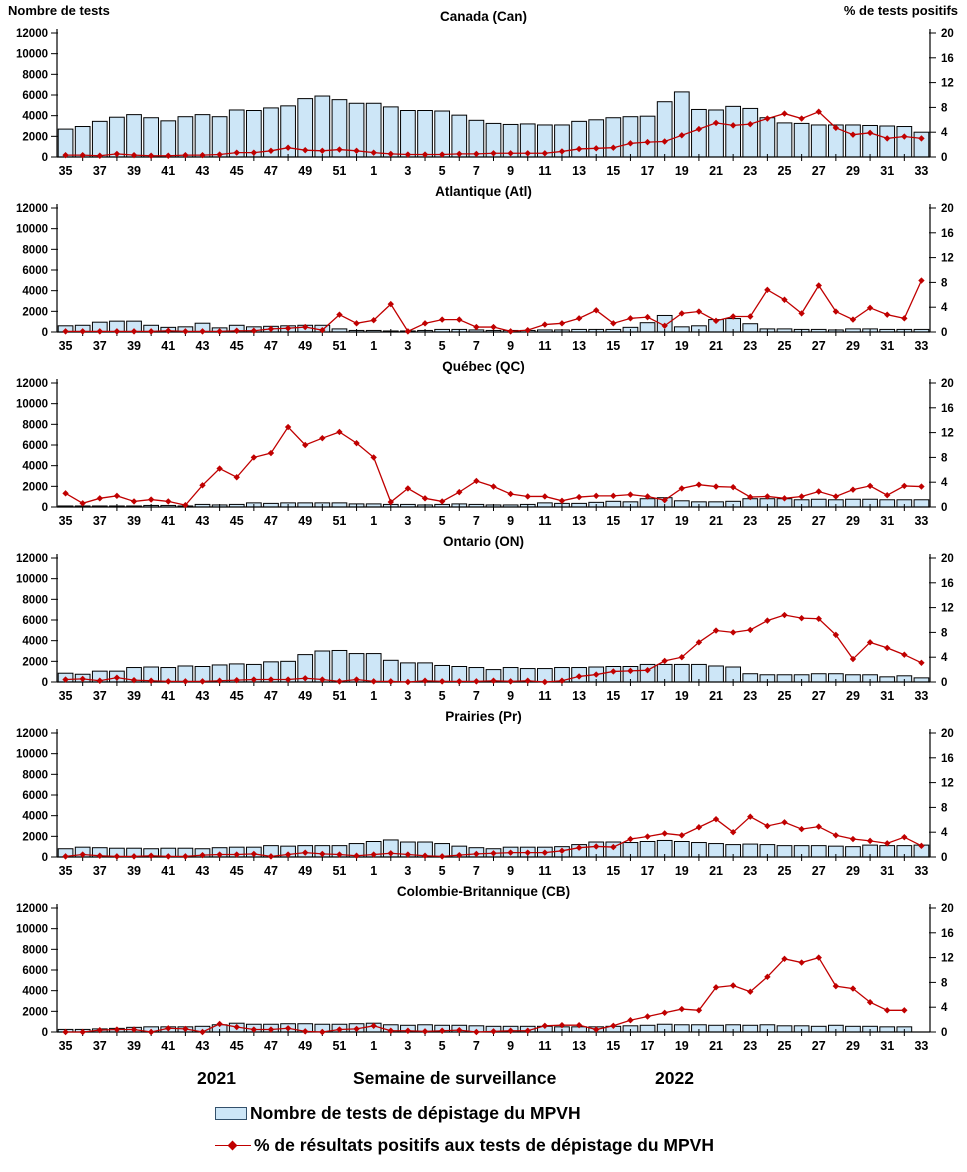  Describe the element at coordinates (819, 346) in the screenshot. I see `svg-text: 27` at that location.